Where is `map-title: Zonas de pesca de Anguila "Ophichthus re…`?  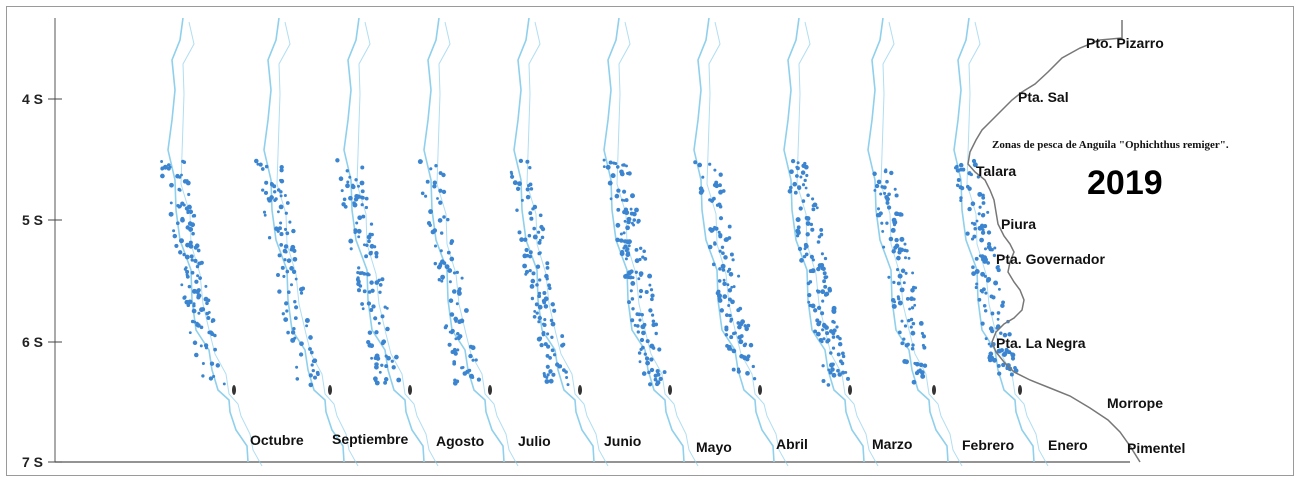 map-title: Zonas de pesca de Anguila "Ophichthus re… is located at coordinates (1110, 145).